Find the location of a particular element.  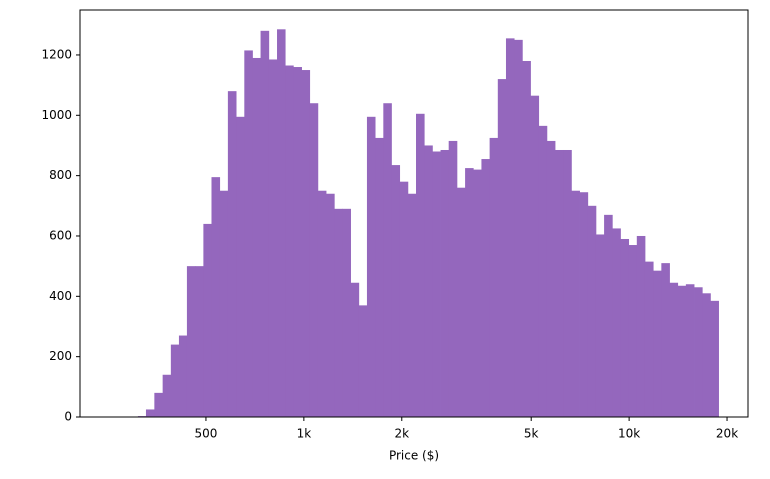

y-tick-label: 400 is located at coordinates (60, 296).